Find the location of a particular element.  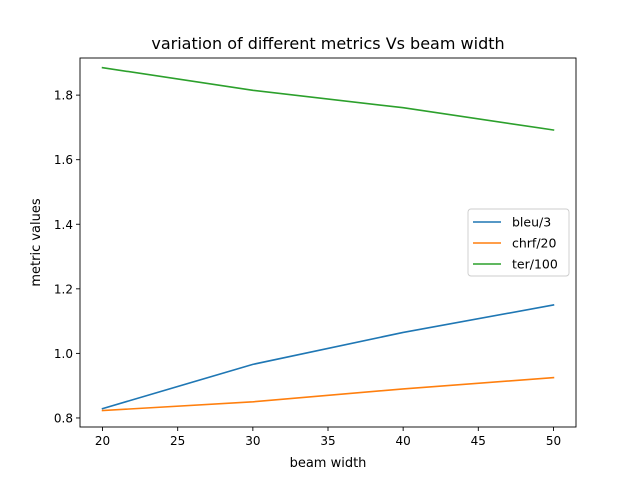

legend-box is located at coordinates (518, 242).